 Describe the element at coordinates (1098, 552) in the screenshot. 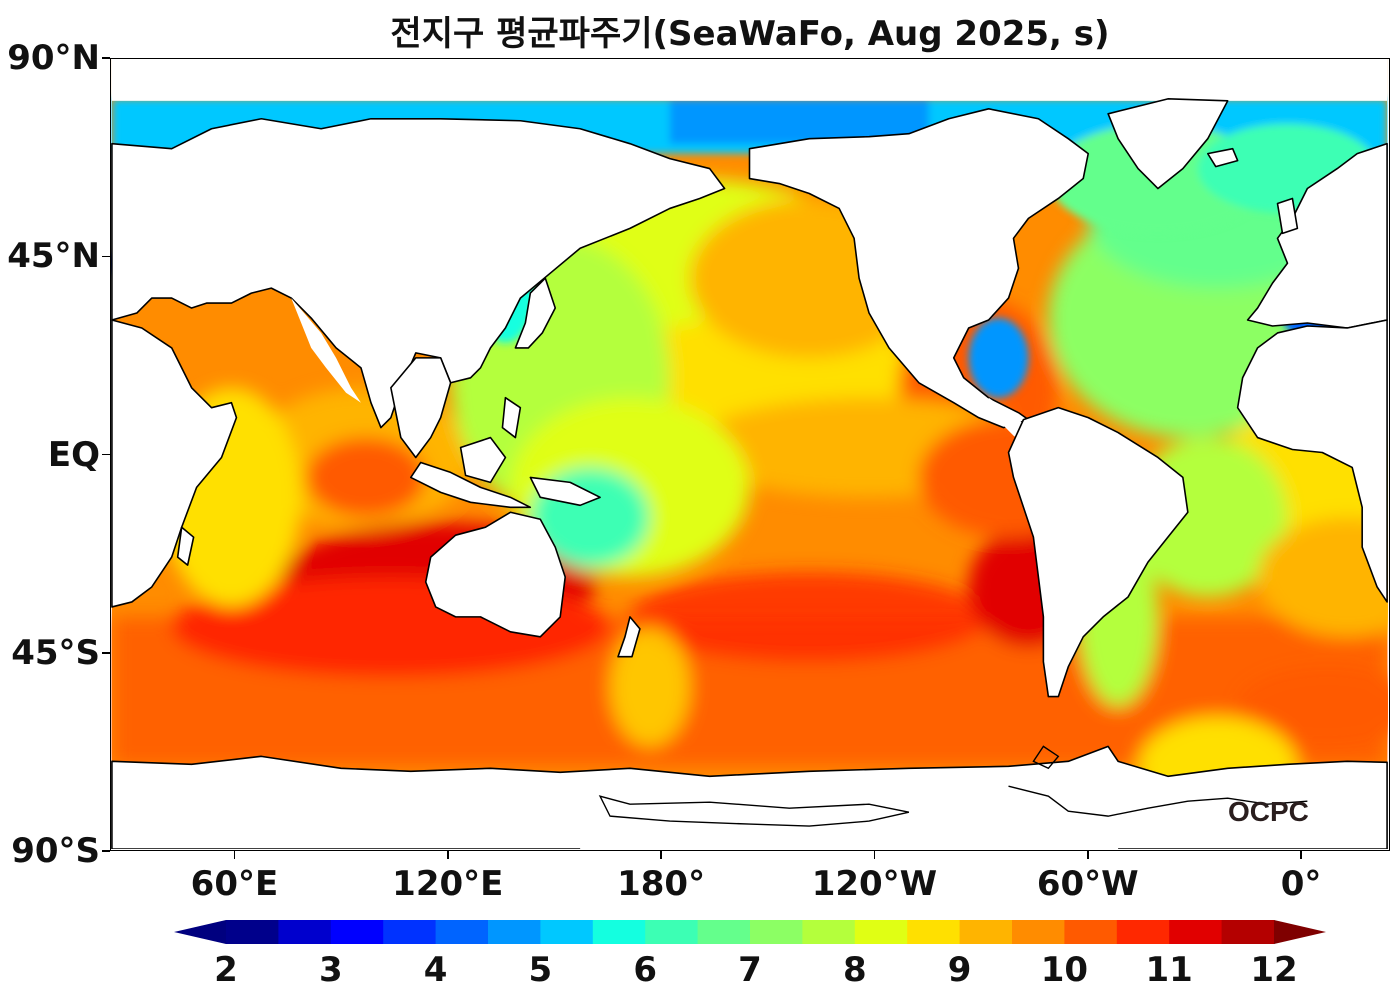

I see `land-south-america` at that location.